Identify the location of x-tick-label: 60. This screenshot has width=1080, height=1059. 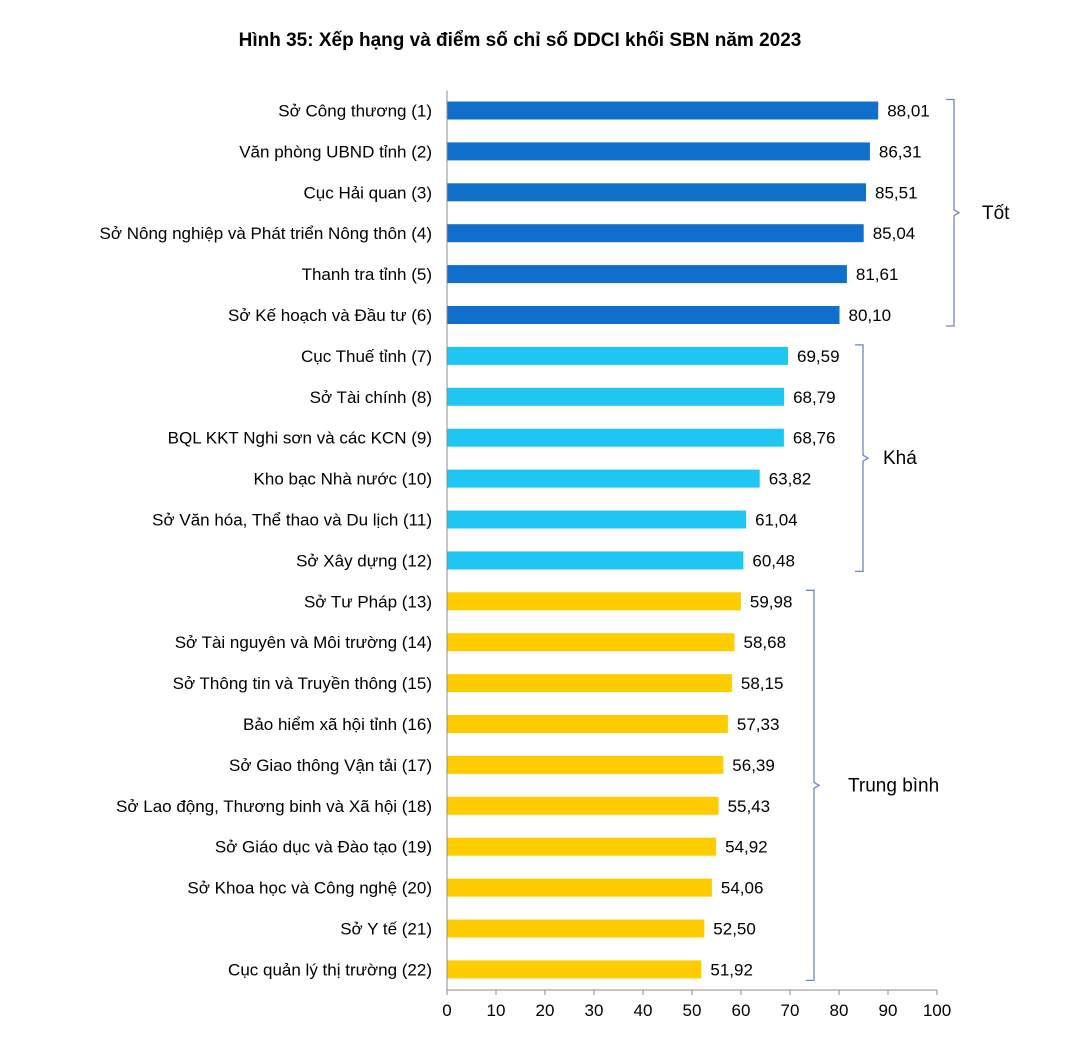
(741, 1010).